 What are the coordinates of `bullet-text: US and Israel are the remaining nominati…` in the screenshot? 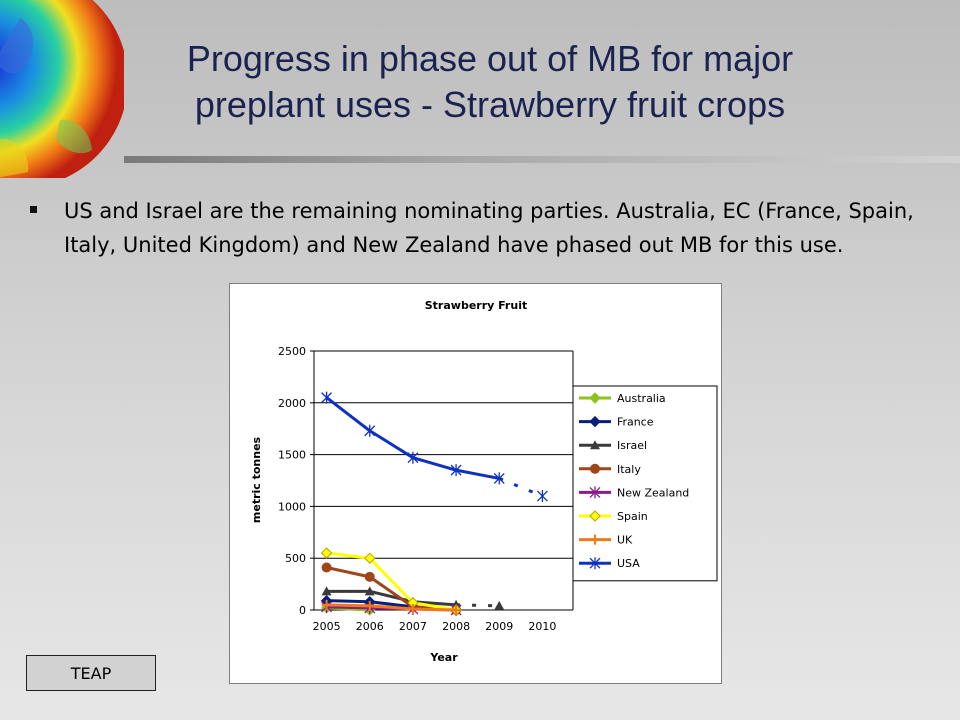 It's located at (489, 228).